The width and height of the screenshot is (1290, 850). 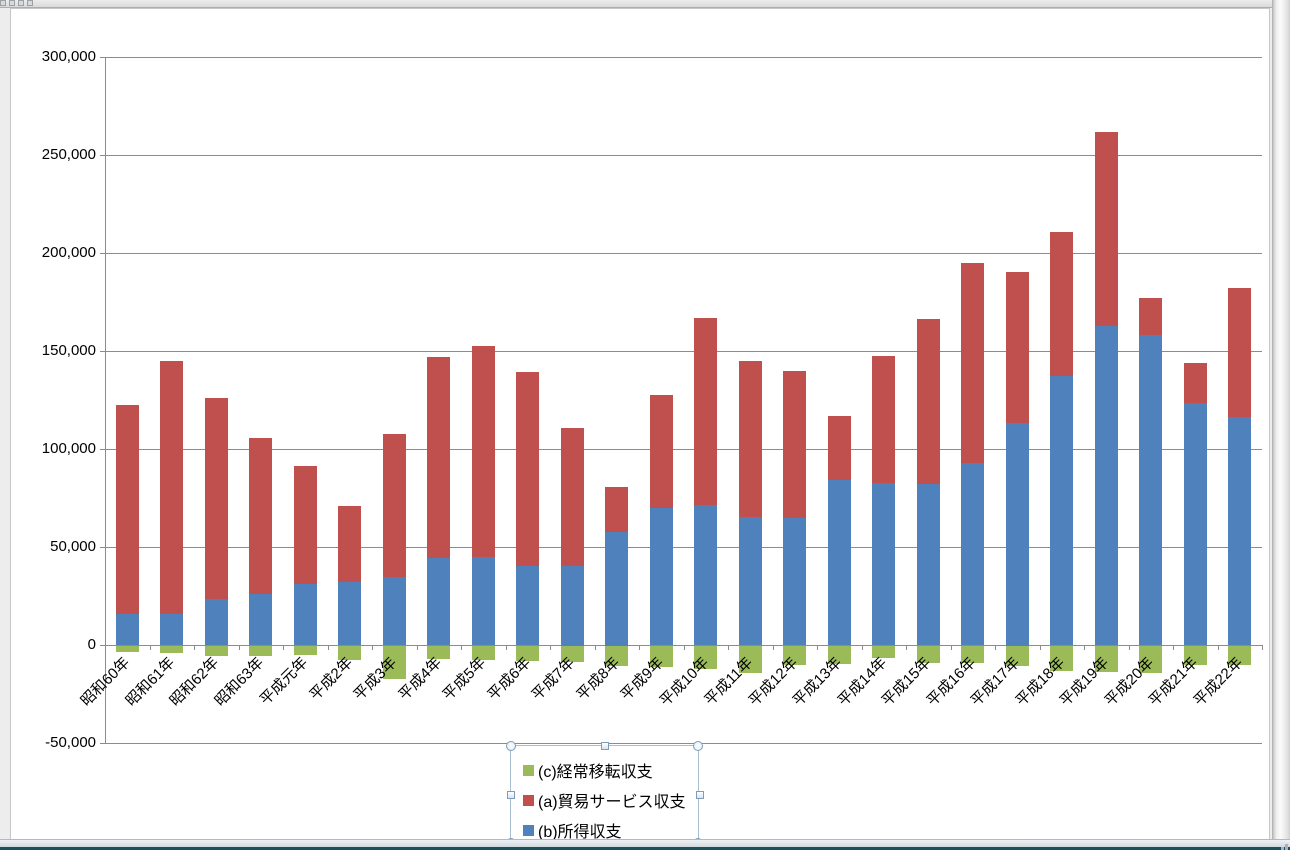 I want to click on bar-b-平成7年, so click(x=572, y=606).